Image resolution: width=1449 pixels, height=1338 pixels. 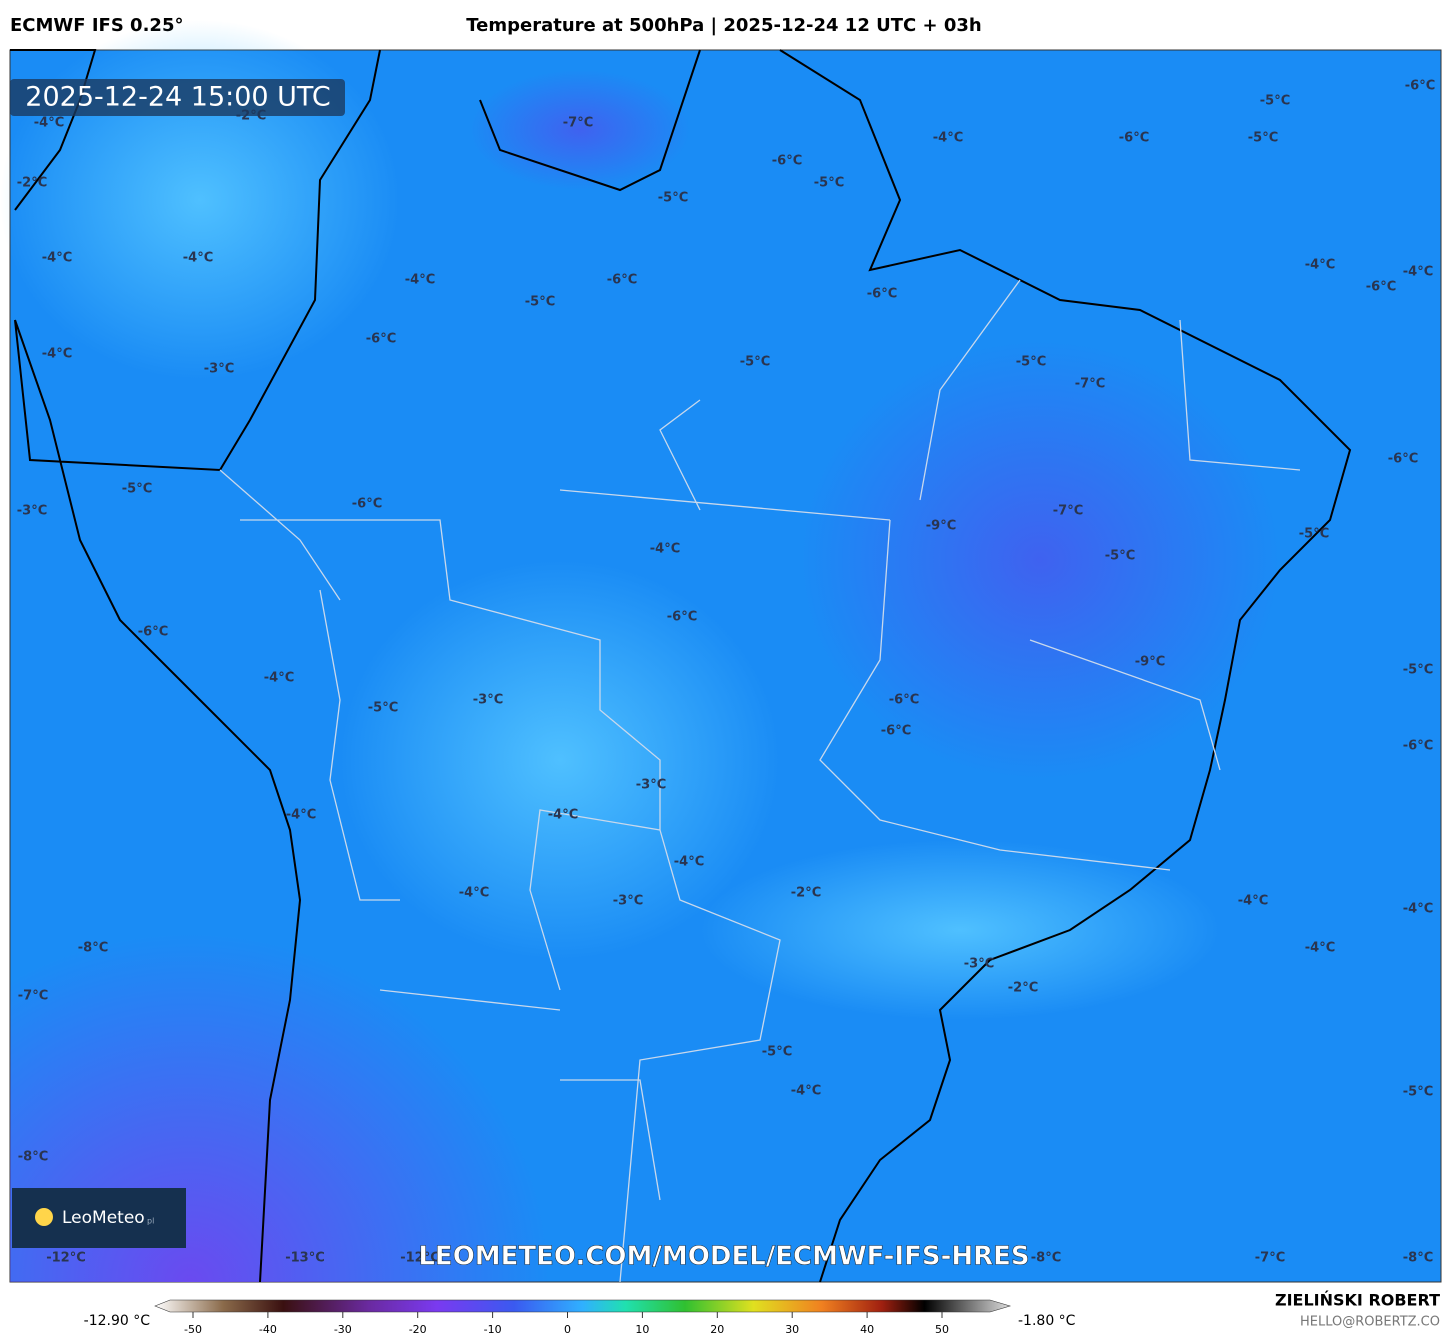 I want to click on colorbar-tick-label: -40, so click(x=268, y=1329).